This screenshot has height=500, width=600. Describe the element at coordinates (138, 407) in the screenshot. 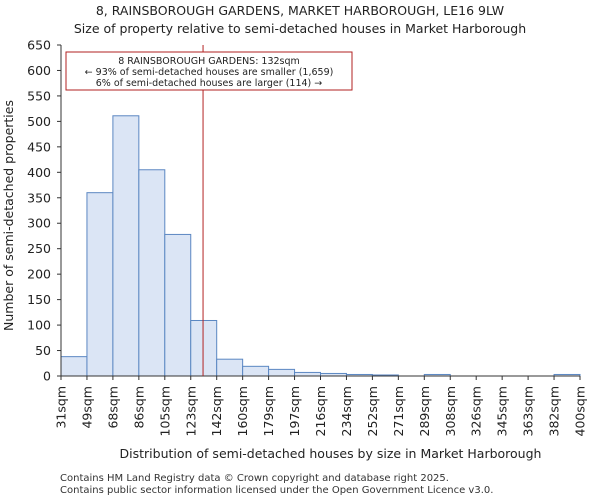

I see `x-tick-label: 86sqm` at that location.